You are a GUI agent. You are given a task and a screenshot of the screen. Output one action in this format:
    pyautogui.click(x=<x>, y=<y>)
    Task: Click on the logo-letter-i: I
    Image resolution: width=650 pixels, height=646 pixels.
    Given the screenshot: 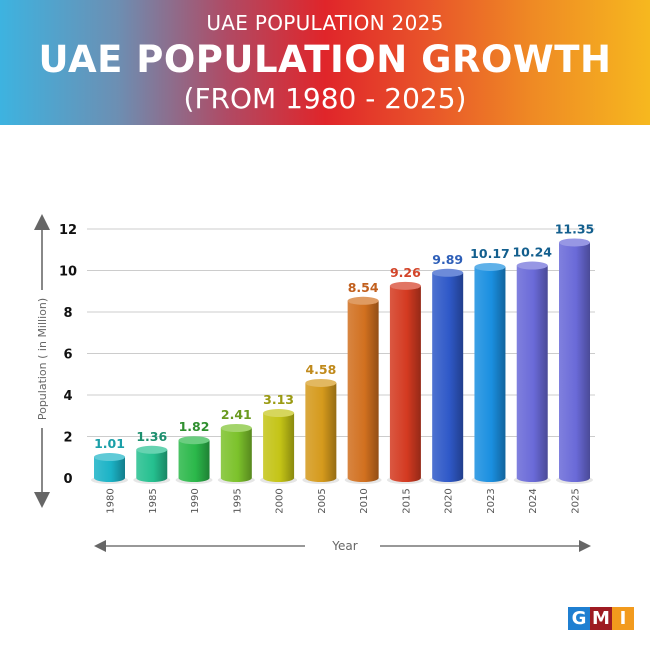 What is the action you would take?
    pyautogui.click(x=623, y=618)
    